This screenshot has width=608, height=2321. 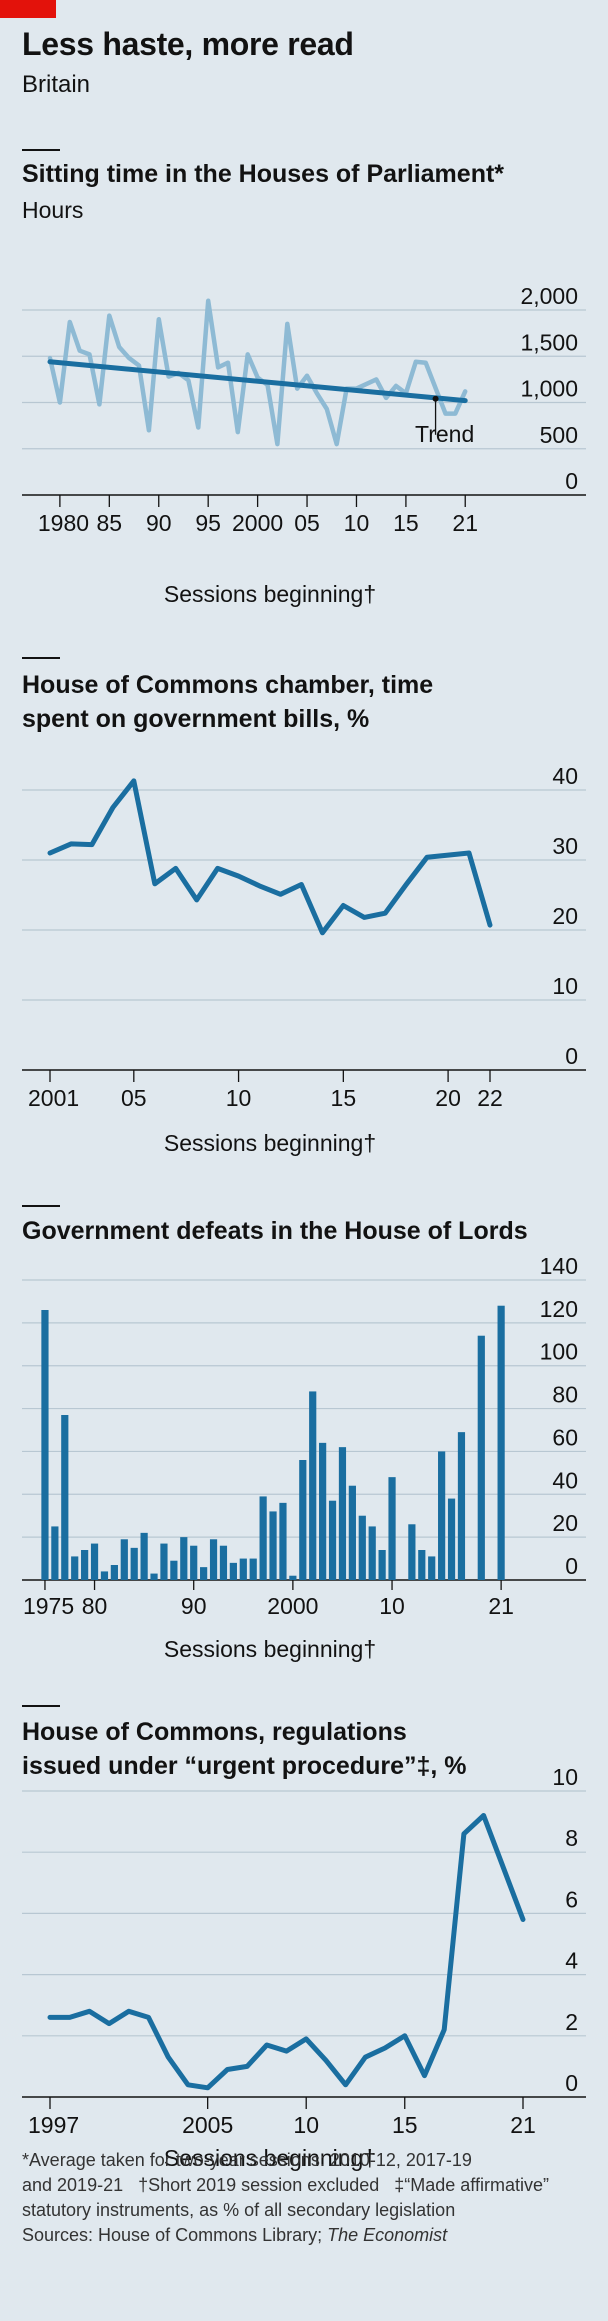 I want to click on x-tick-label: 1975, so click(x=48, y=1606).